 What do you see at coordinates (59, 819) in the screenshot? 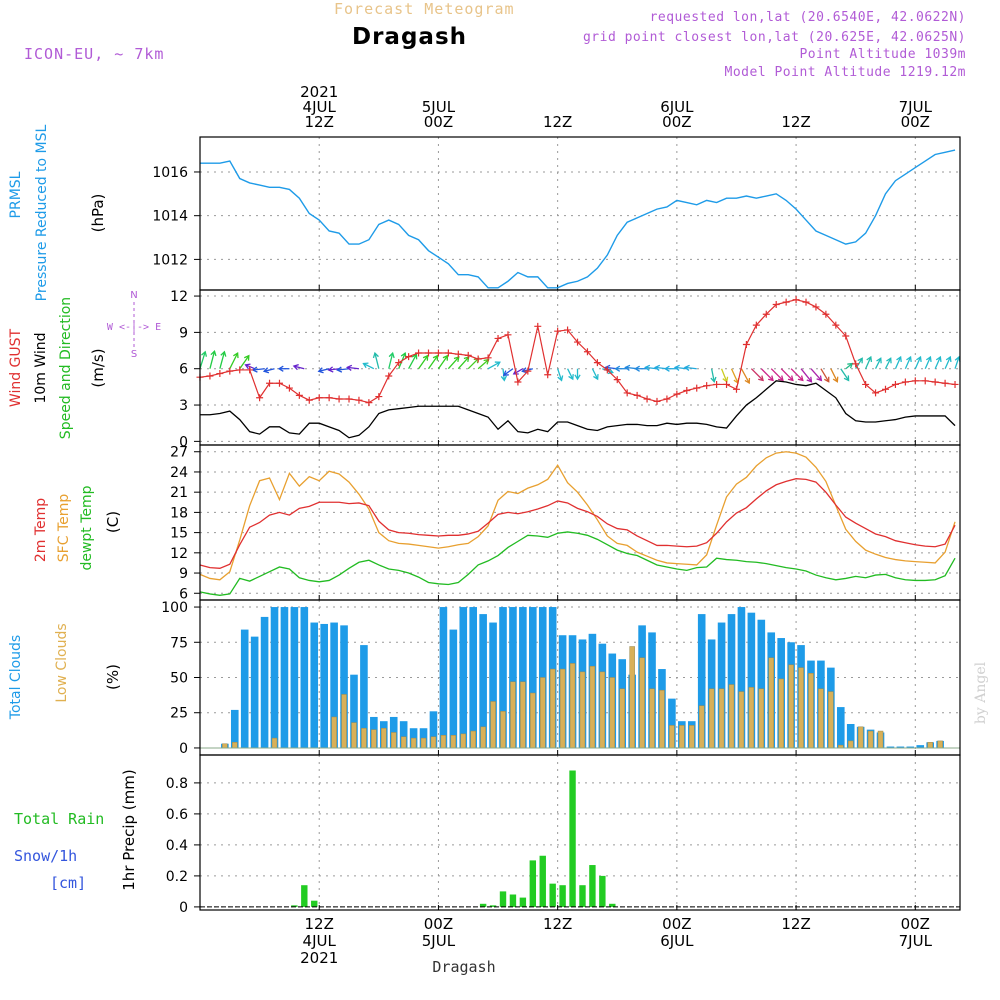
I see `precip-label-rain: Total Rain` at bounding box center [59, 819].